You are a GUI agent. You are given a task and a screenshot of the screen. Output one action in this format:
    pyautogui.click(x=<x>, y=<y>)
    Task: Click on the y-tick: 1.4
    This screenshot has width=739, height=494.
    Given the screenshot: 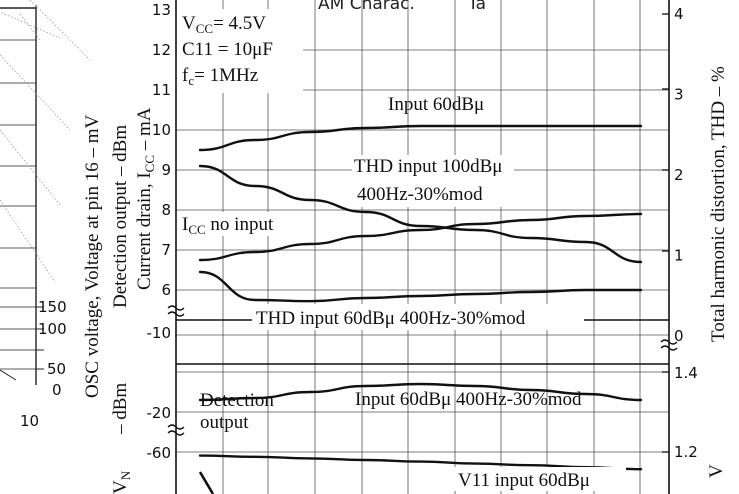 What is the action you would take?
    pyautogui.click(x=686, y=373)
    